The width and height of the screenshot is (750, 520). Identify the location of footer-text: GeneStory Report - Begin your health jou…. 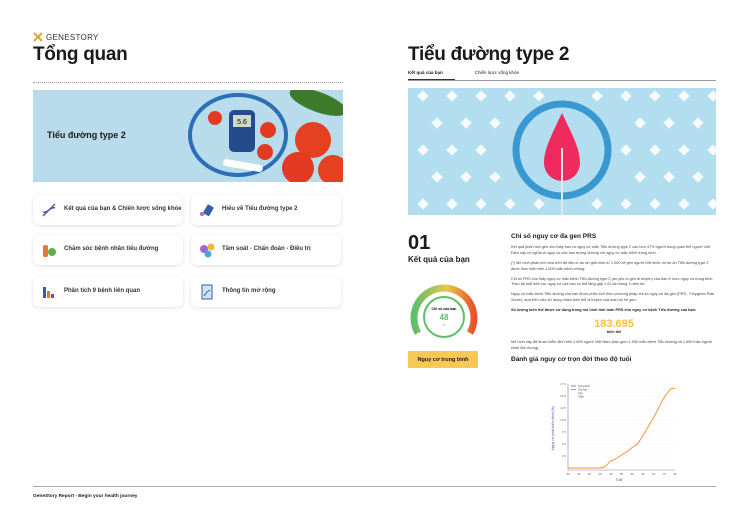
(85, 496).